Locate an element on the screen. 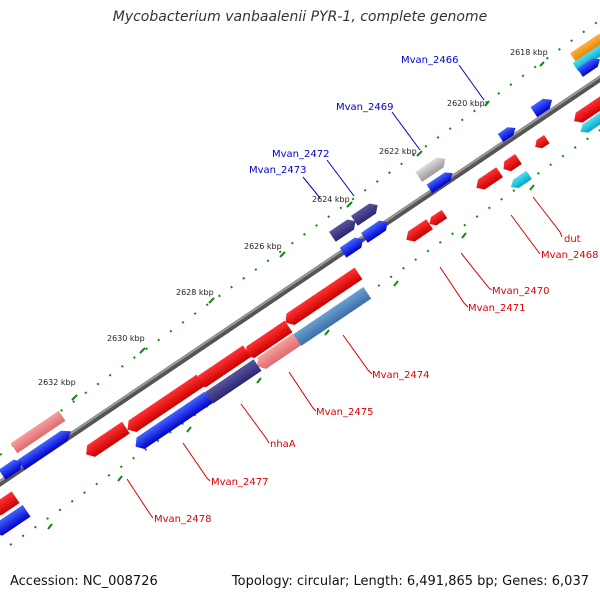 The image size is (600, 600). gene-label: nhaA is located at coordinates (283, 444).